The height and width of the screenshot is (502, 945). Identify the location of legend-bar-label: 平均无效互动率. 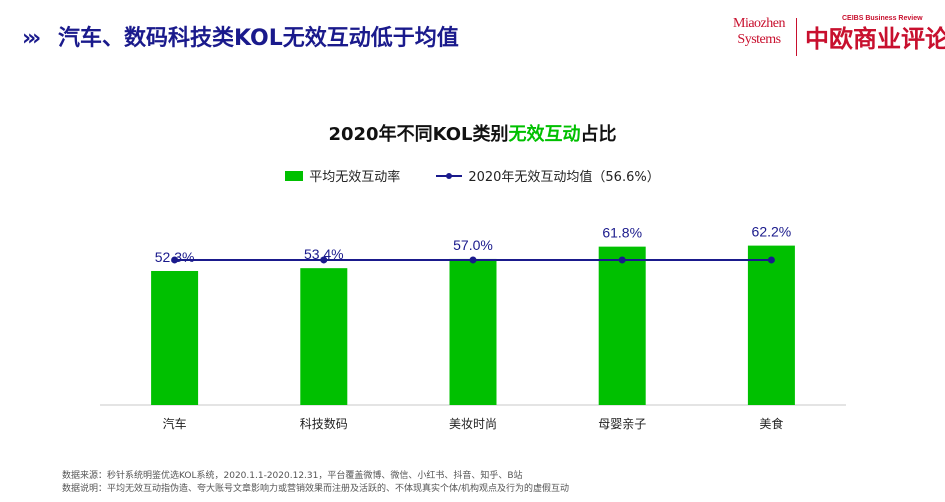
(355, 177).